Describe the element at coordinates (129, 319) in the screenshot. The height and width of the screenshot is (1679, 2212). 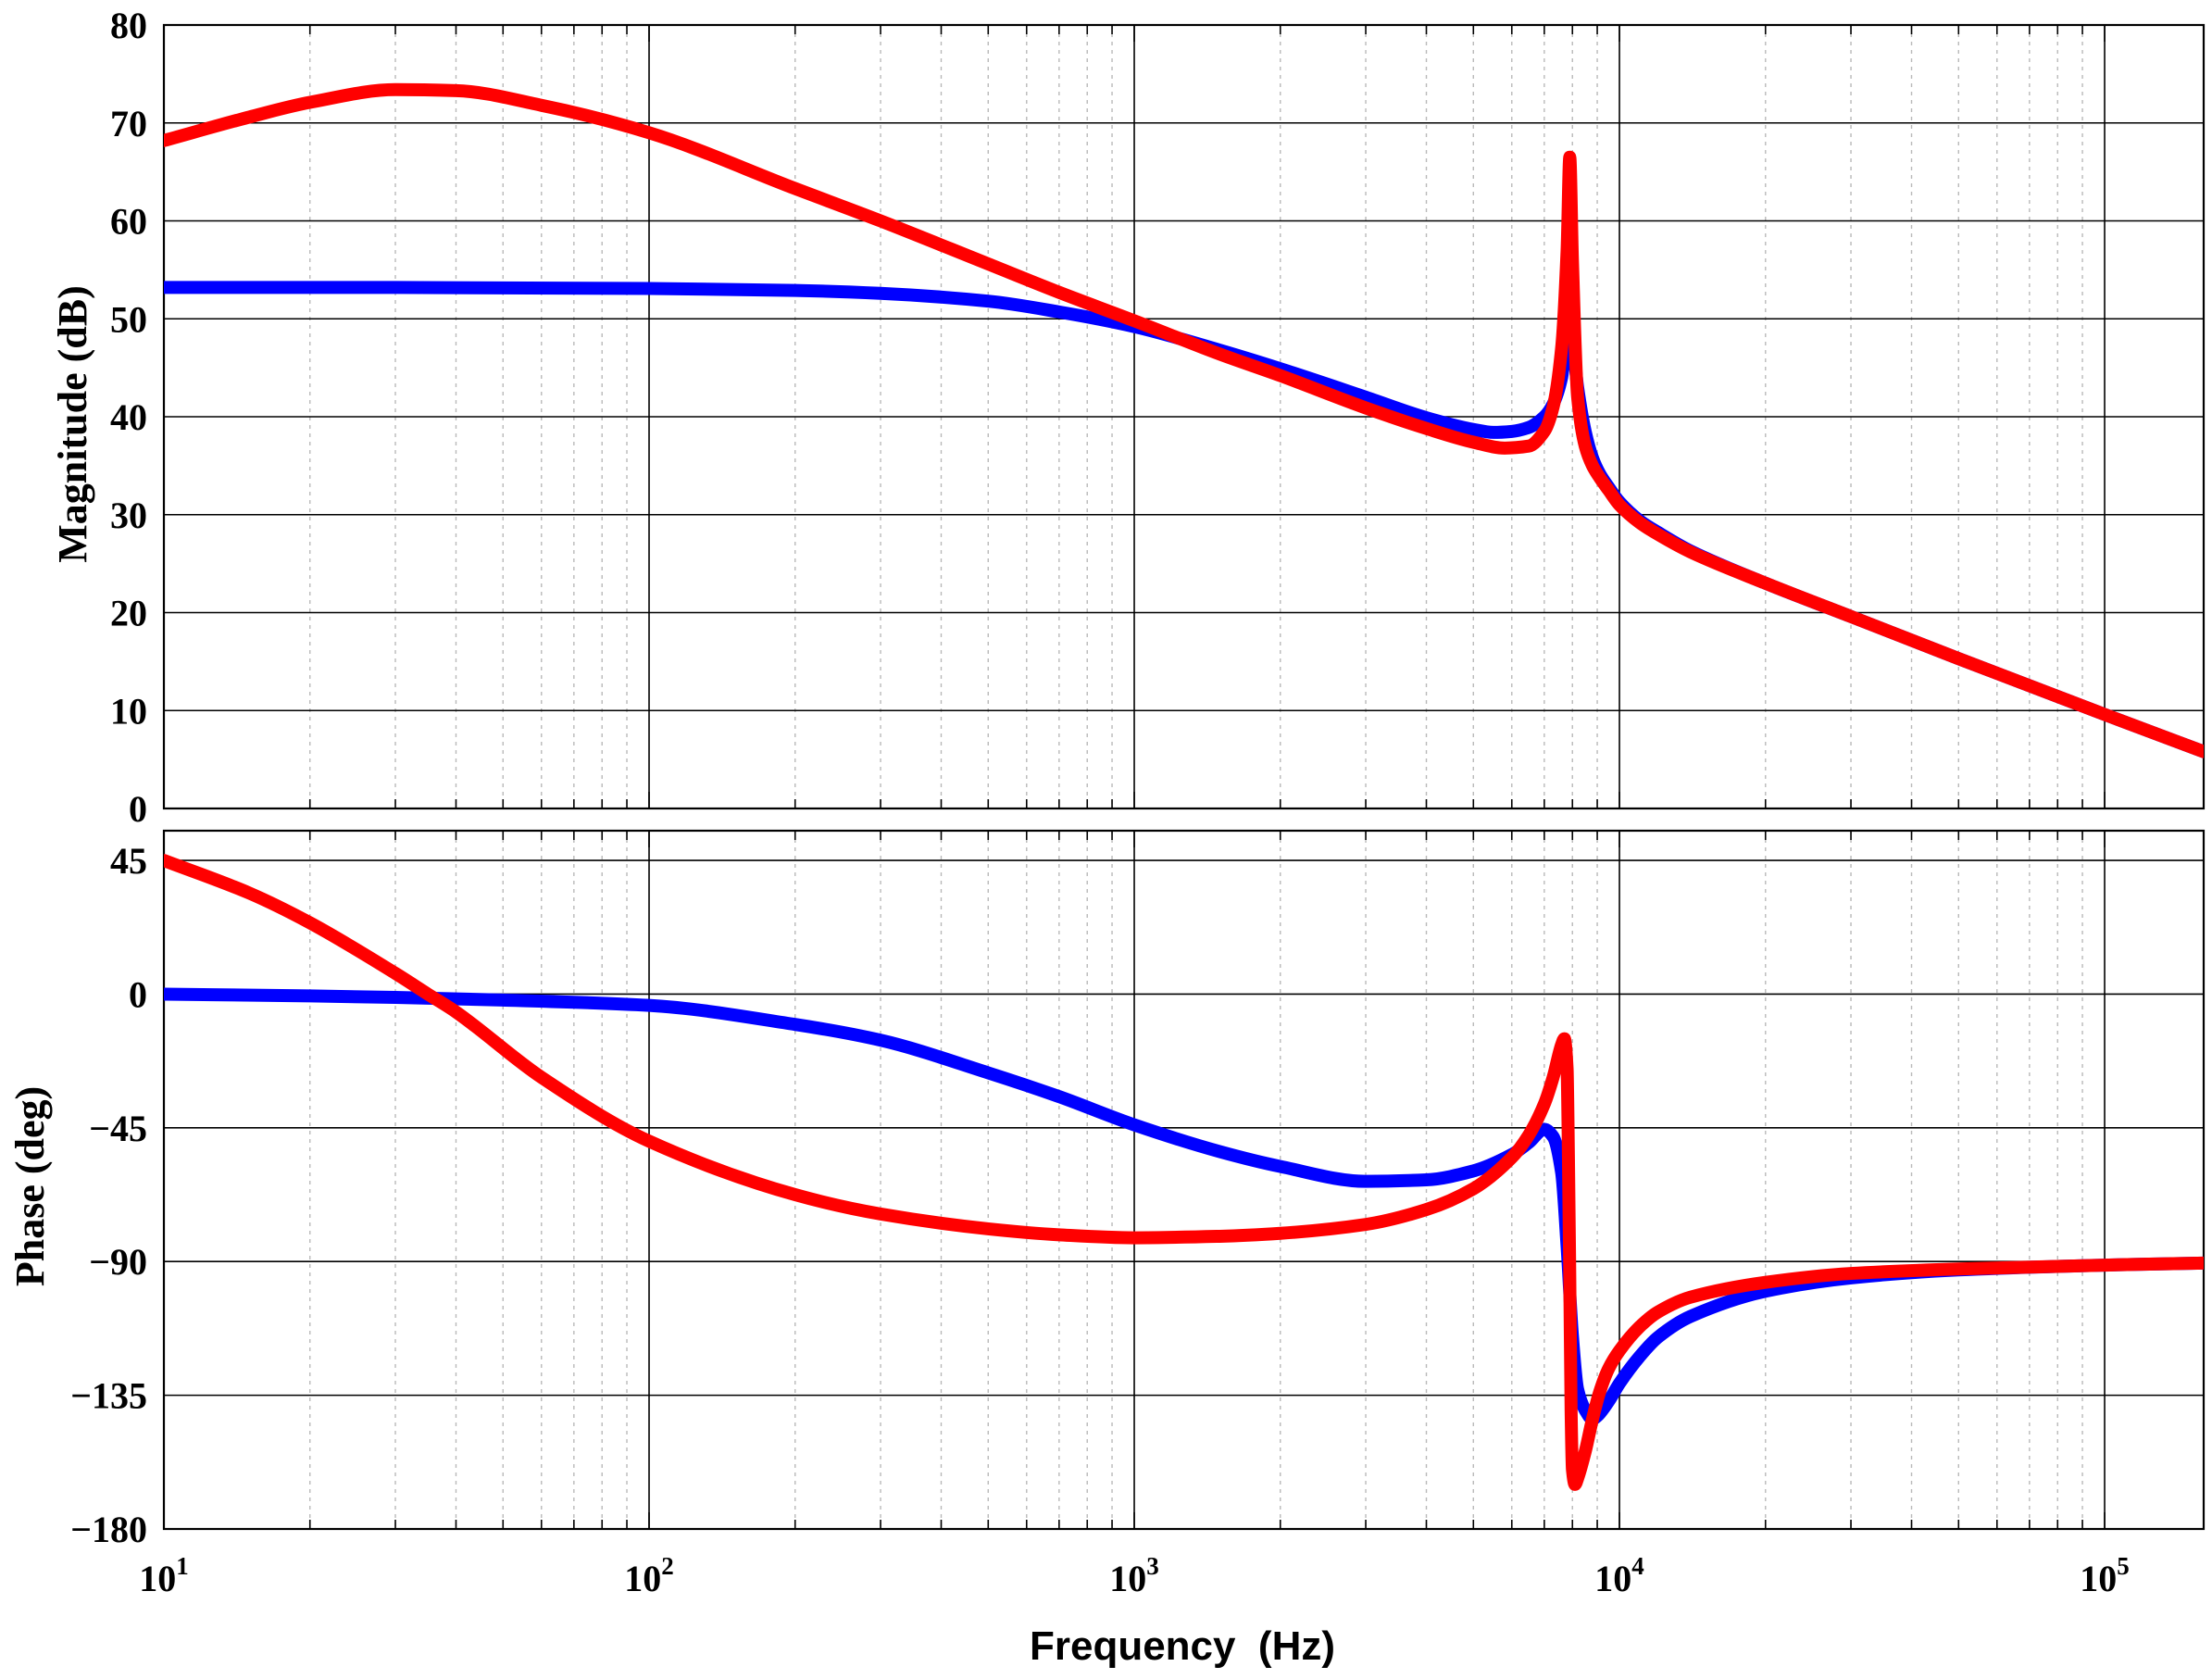
I see `magnitude-y-tick-label: 50` at that location.